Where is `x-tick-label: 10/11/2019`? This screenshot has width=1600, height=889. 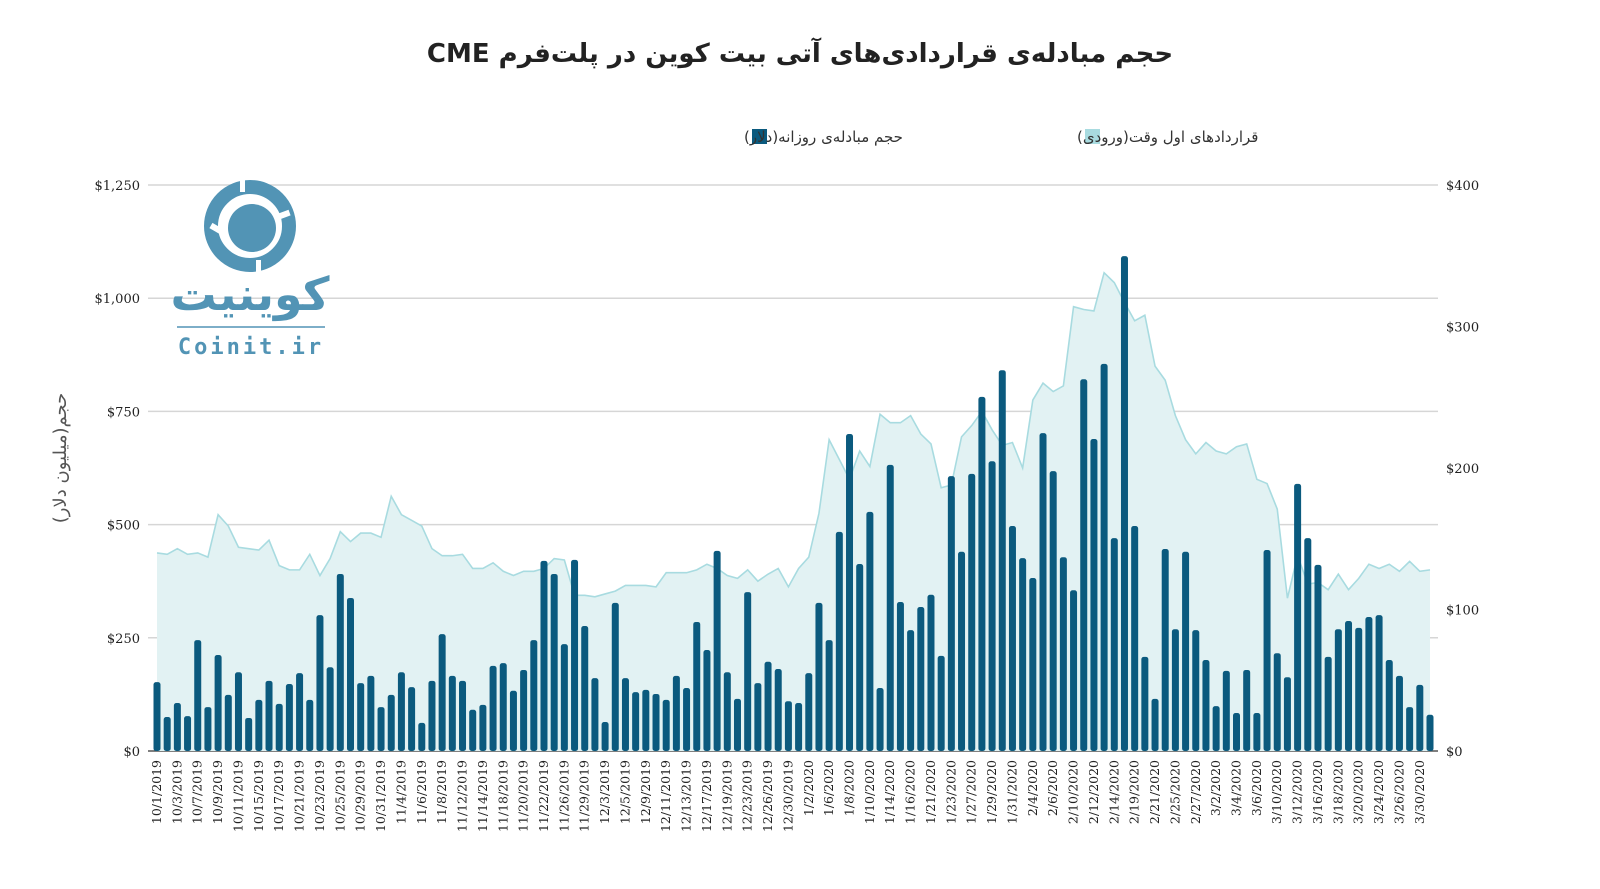
x-tick-label: 10/11/2019 is located at coordinates (237, 796).